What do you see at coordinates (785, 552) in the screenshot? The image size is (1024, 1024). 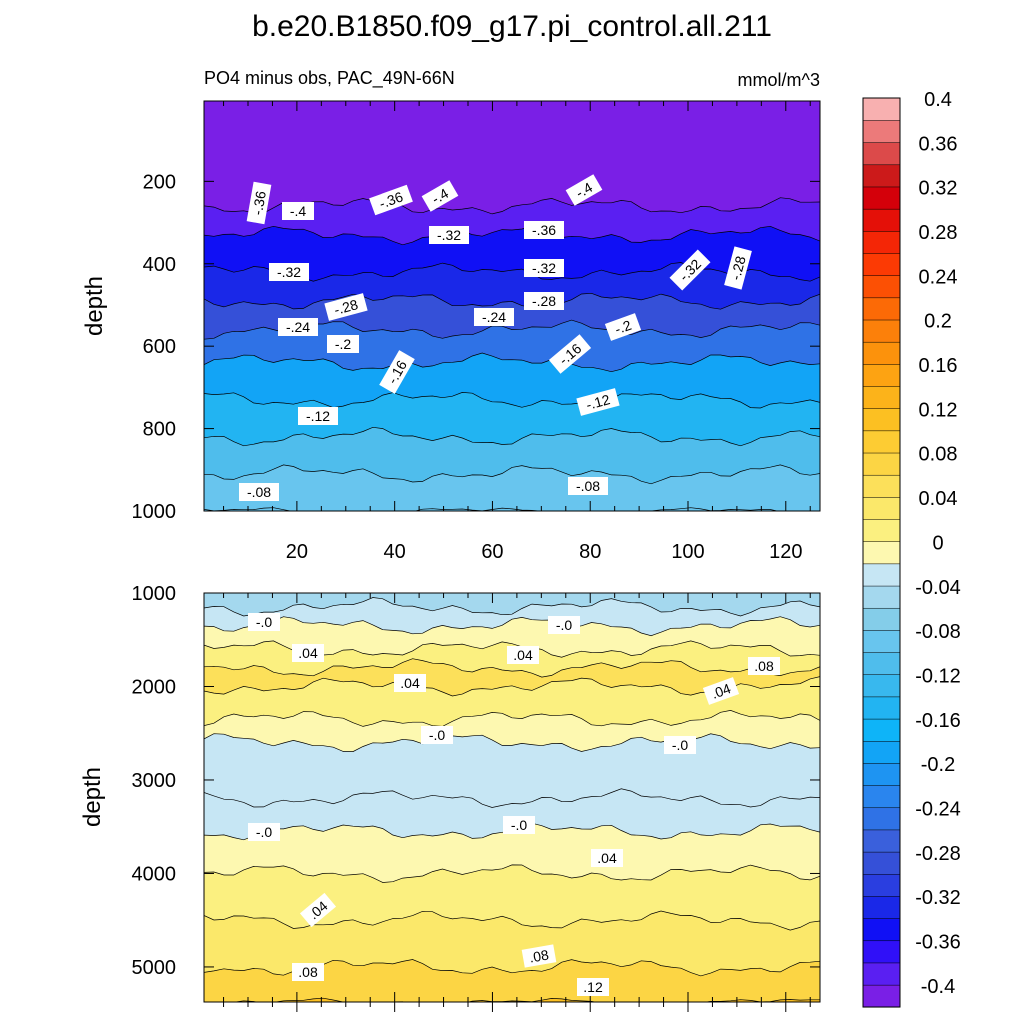 I see `upper-xtick-label-5: 120` at bounding box center [785, 552].